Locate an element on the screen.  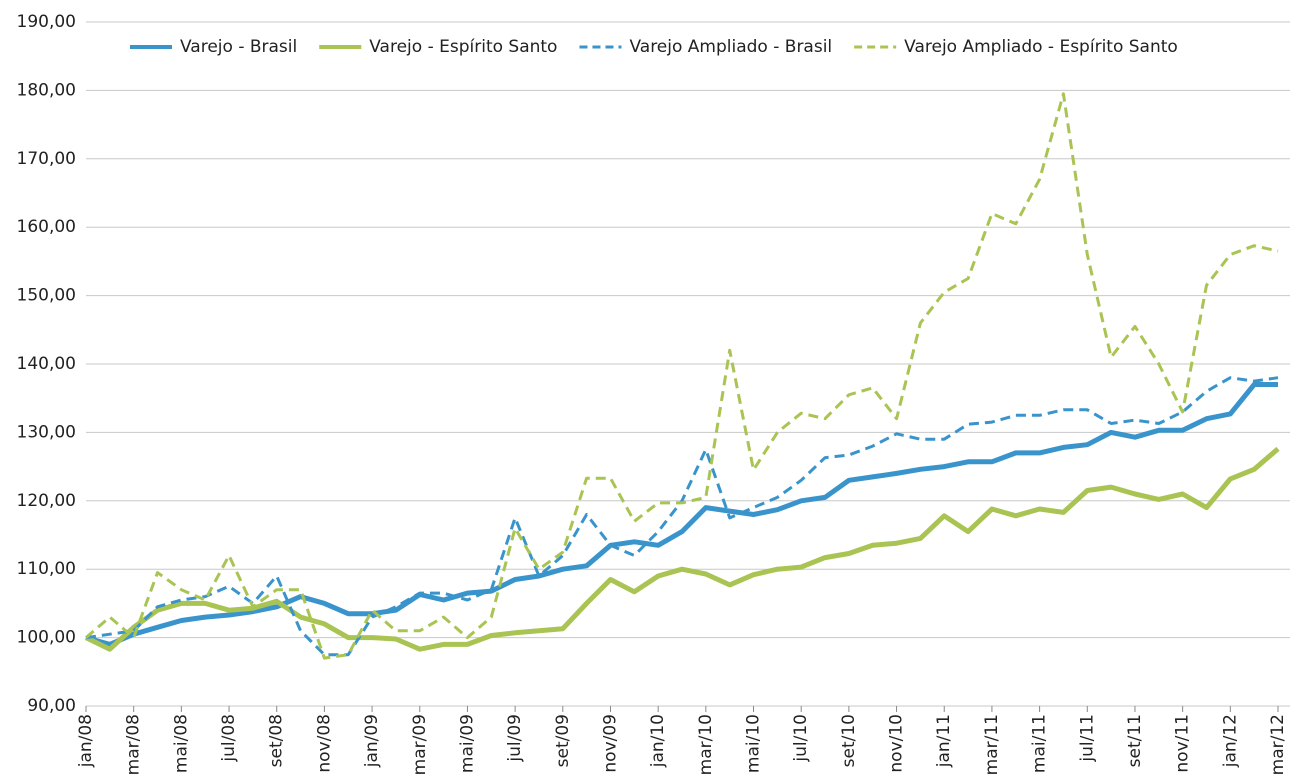
x-tick-label: mai/11 is located at coordinates (1040, 743).